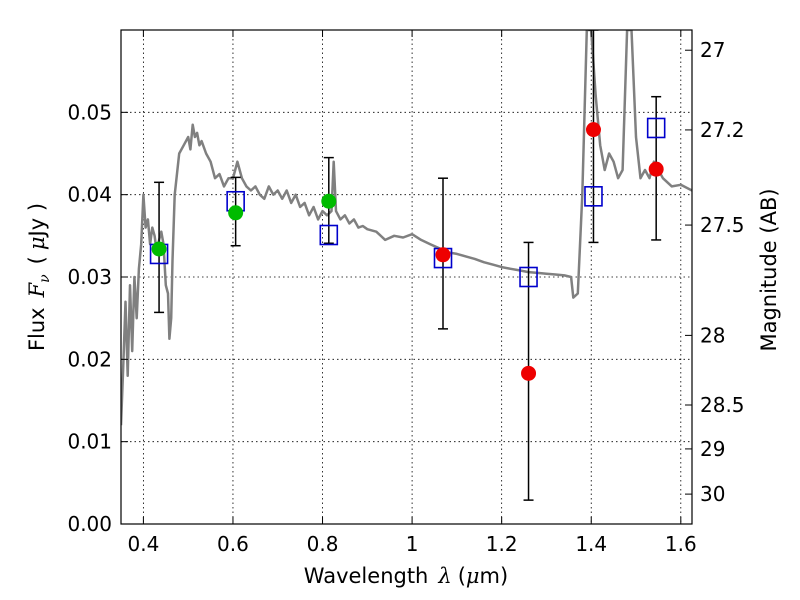 The width and height of the screenshot is (800, 600). What do you see at coordinates (681, 544) in the screenshot?
I see `x-tick-label: 1.6` at bounding box center [681, 544].